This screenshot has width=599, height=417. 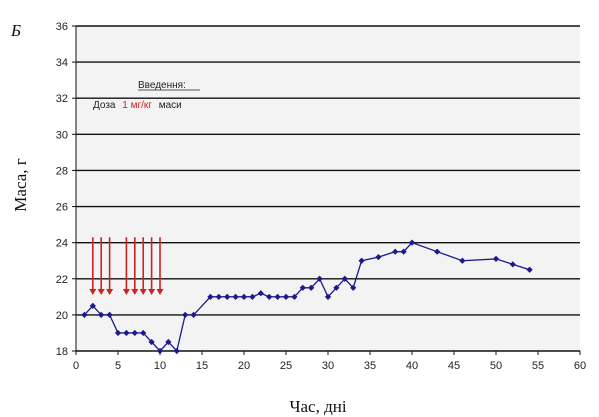 I want to click on x-tick-label: 50, so click(x=496, y=366).